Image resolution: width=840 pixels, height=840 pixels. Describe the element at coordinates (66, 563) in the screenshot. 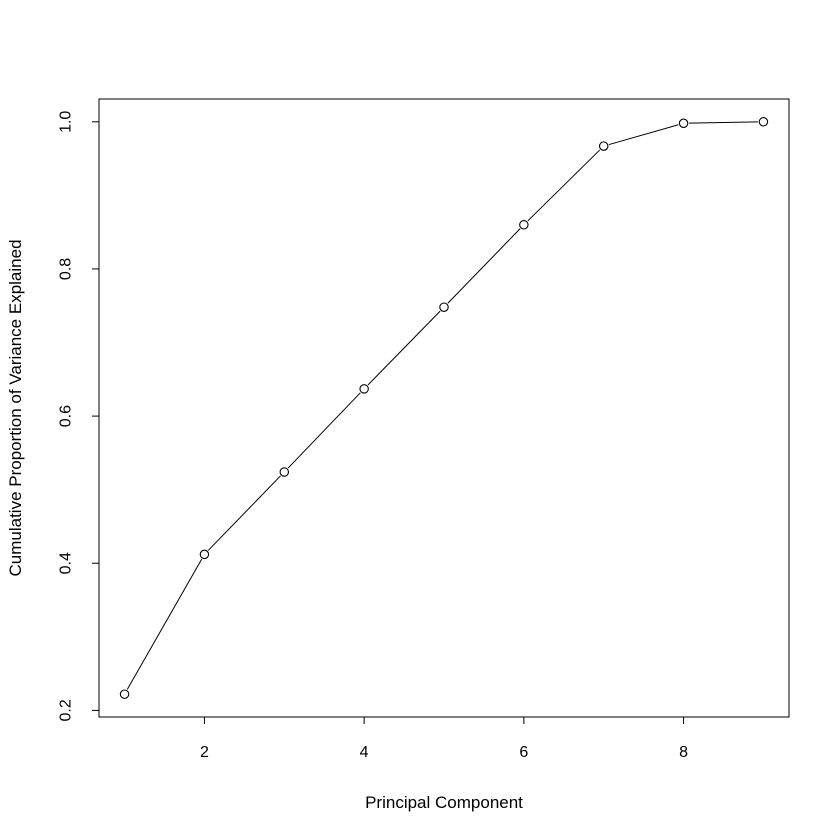

I see `y-tick-label: 0.4` at that location.